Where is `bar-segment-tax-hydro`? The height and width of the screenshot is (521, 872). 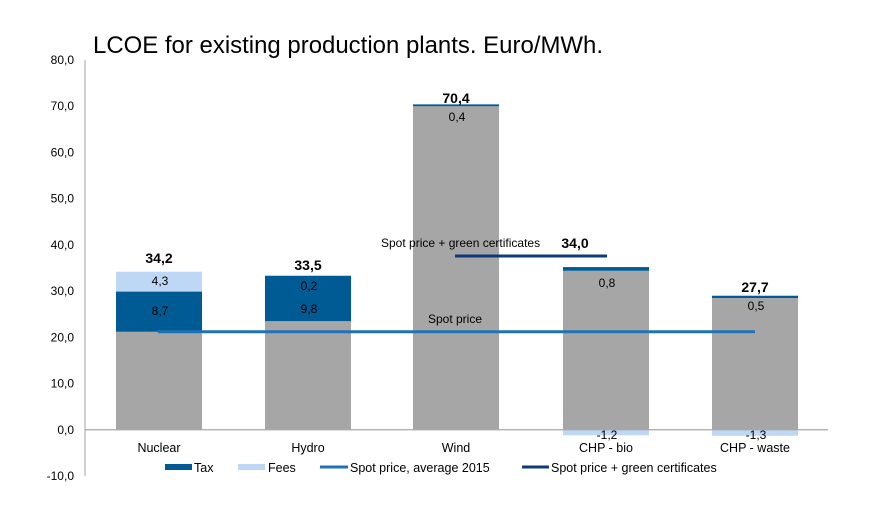 bar-segment-tax-hydro is located at coordinates (308, 298).